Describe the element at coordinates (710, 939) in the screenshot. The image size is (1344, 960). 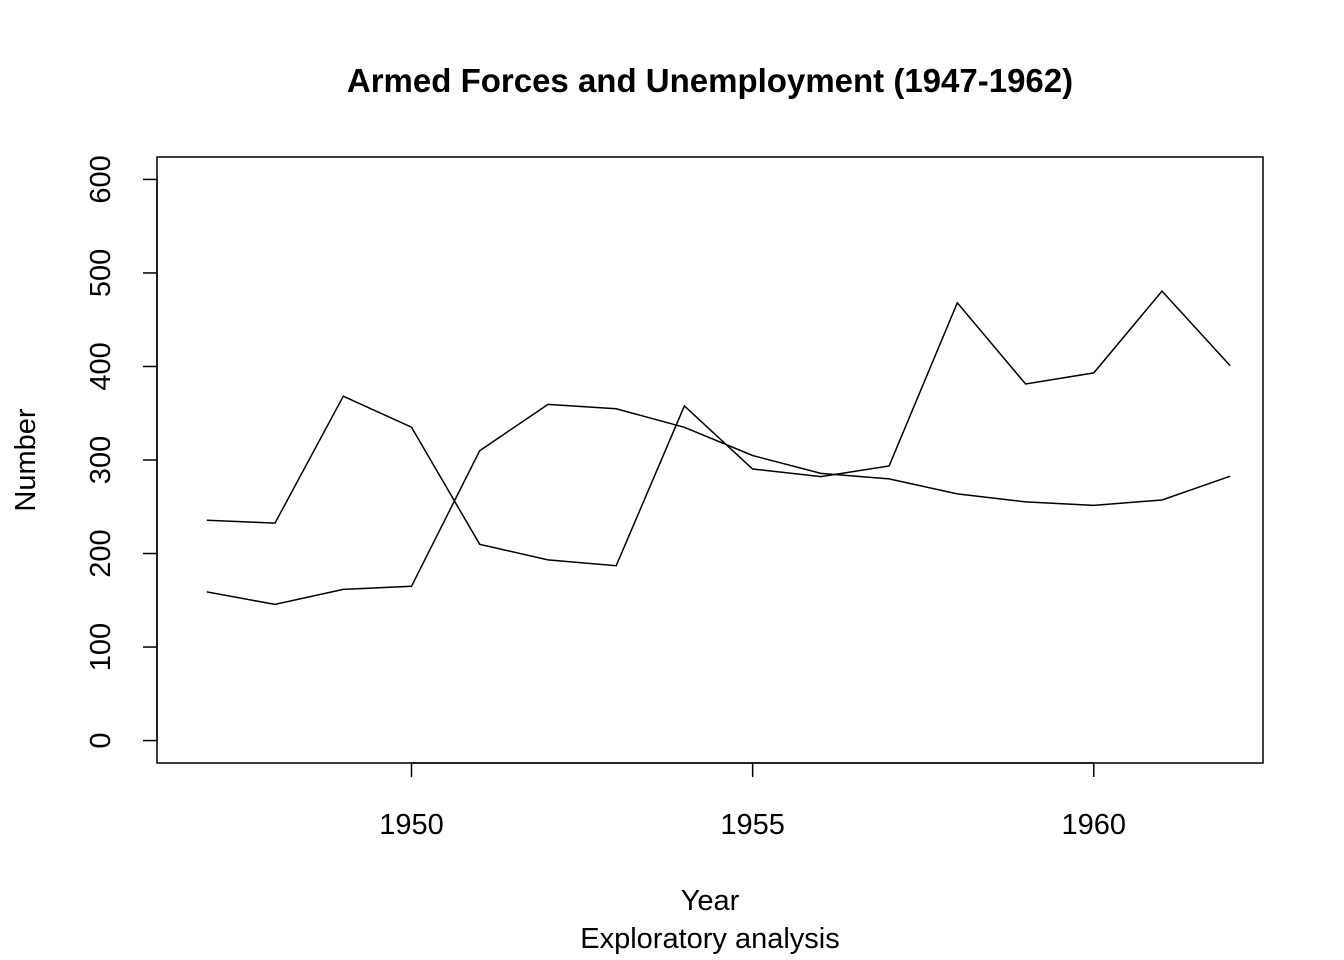
I see `chart-subtitle: Exploratory analysis` at that location.